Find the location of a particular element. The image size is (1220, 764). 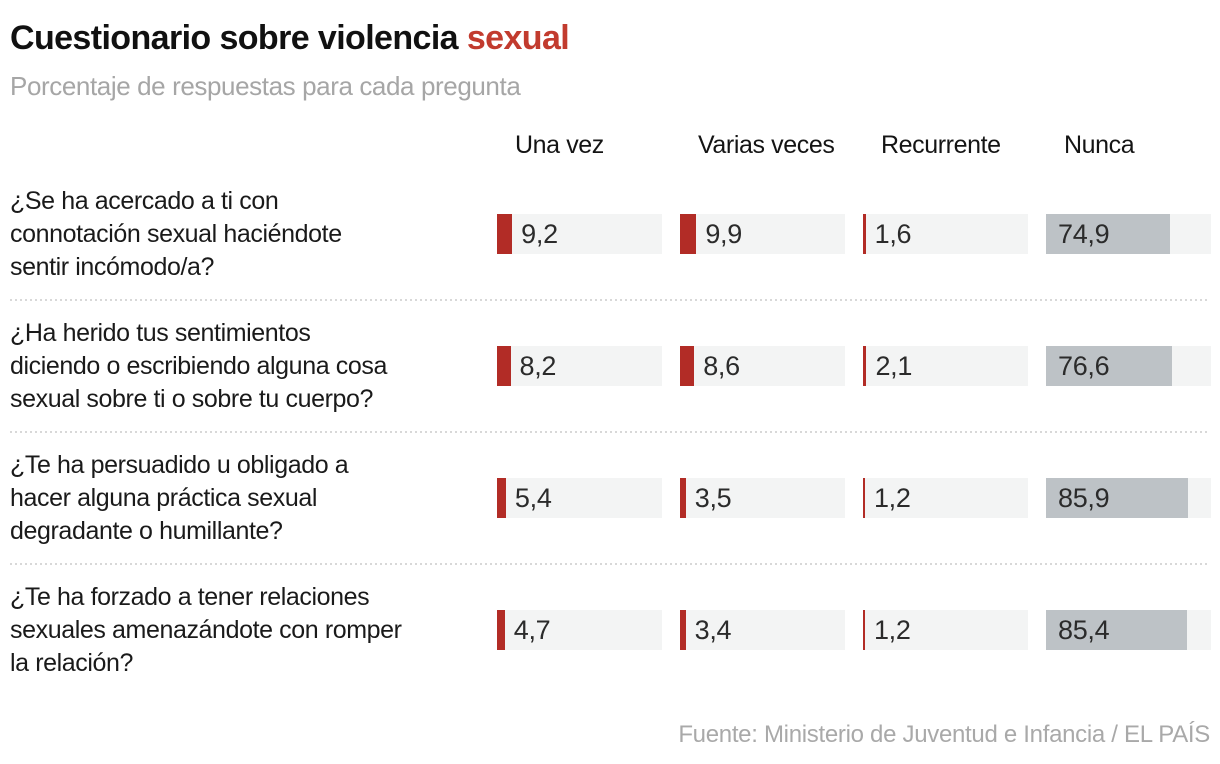

bar-track: 4,7 is located at coordinates (579, 630).